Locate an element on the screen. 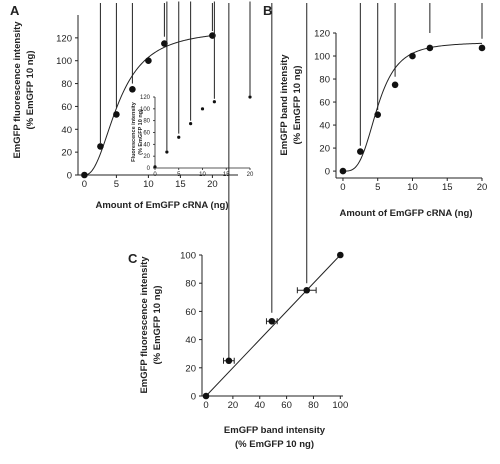  x-tick-label: 80 is located at coordinates (313, 405).